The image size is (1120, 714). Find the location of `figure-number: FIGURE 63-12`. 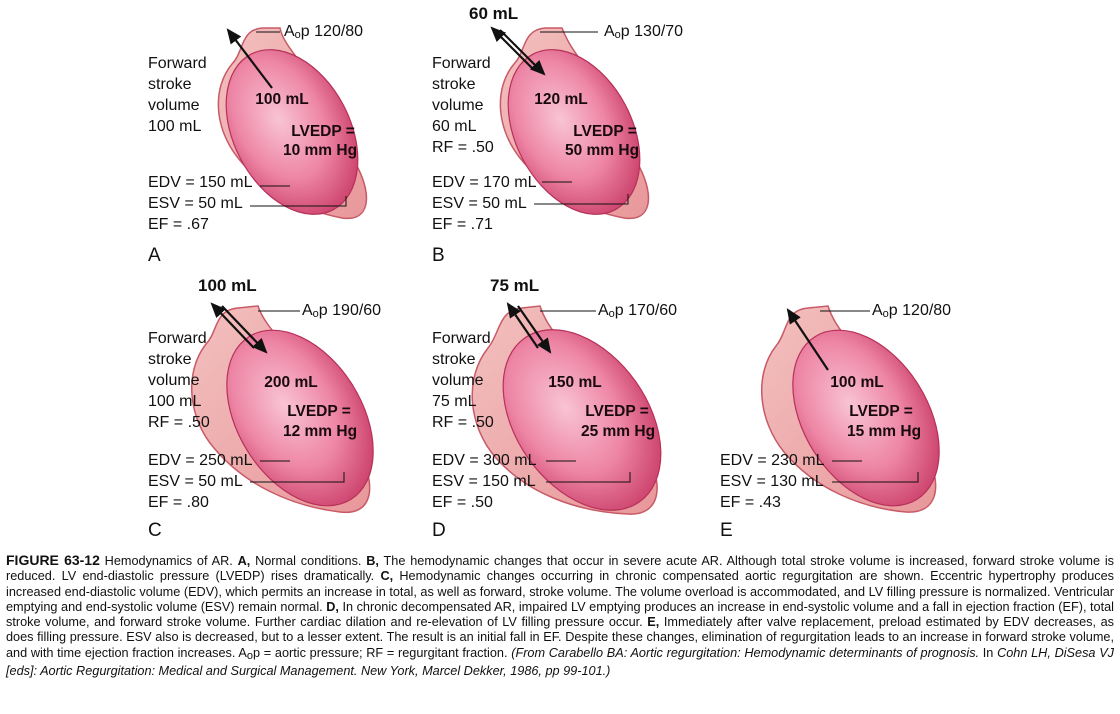

figure-number: FIGURE 63-12 is located at coordinates (53, 560).